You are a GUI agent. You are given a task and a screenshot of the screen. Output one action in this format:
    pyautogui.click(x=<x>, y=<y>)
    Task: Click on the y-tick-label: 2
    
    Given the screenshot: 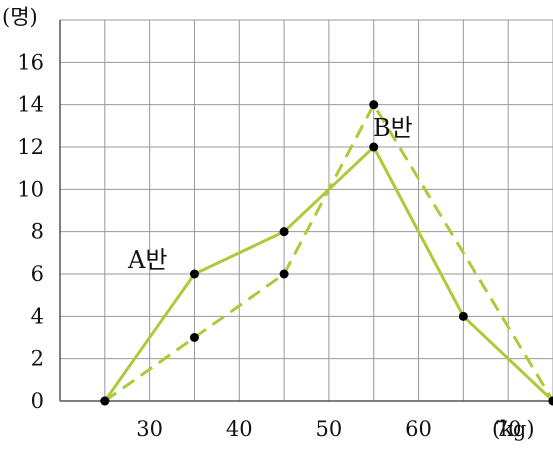 What is the action you would take?
    pyautogui.click(x=37, y=359)
    